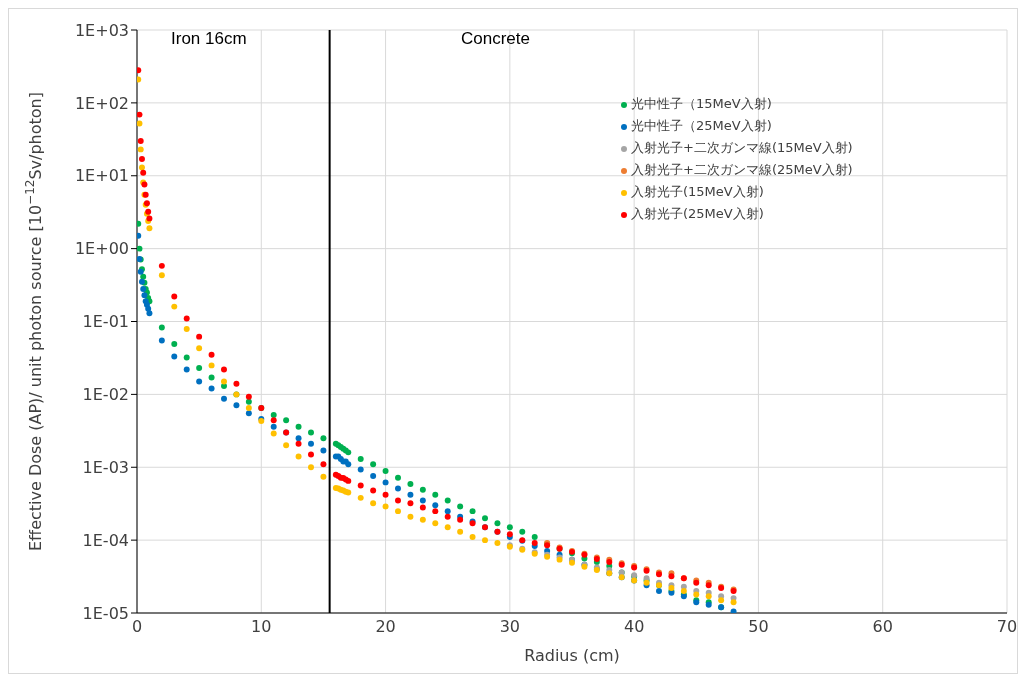  What do you see at coordinates (701, 125) in the screenshot?
I see `legend-label: 光中性子（25MeV入射)` at bounding box center [701, 125].